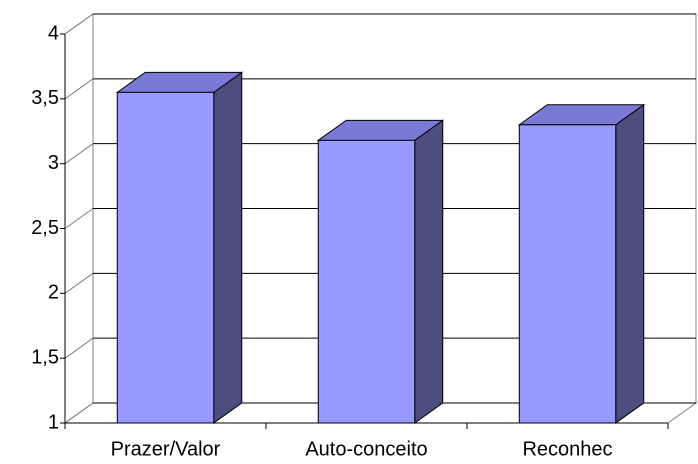 The image size is (698, 464). Describe the element at coordinates (366, 449) in the screenshot. I see `x-tick-label: Auto-conceito` at that location.